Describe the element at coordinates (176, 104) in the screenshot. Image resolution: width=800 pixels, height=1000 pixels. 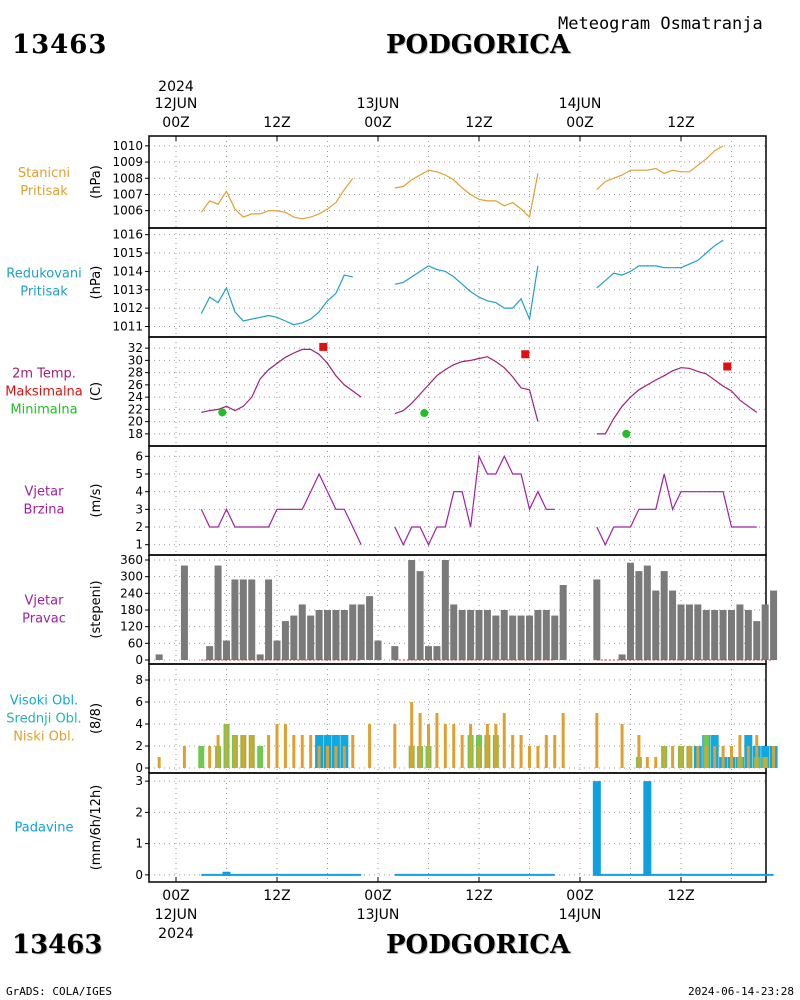
I see `time-label-top-date: 12JUN` at that location.